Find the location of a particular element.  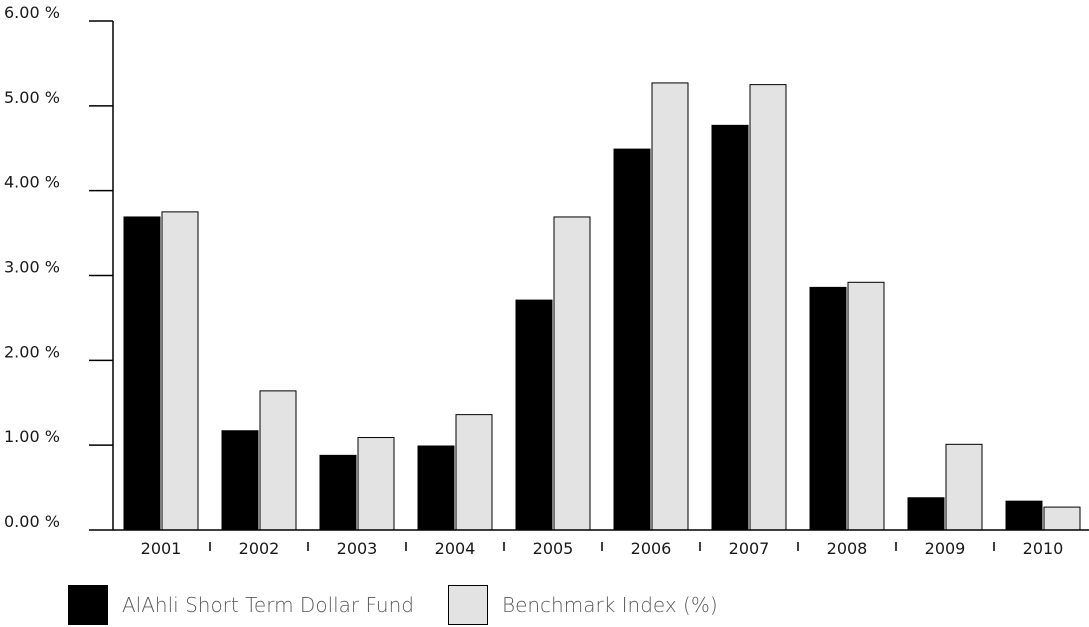

x-tick-label: 2009 is located at coordinates (945, 548).